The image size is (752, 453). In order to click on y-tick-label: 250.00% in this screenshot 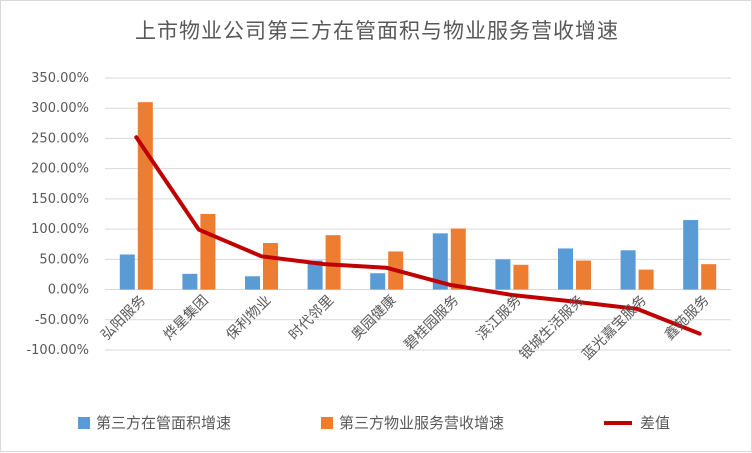, I will do `click(60, 138)`.